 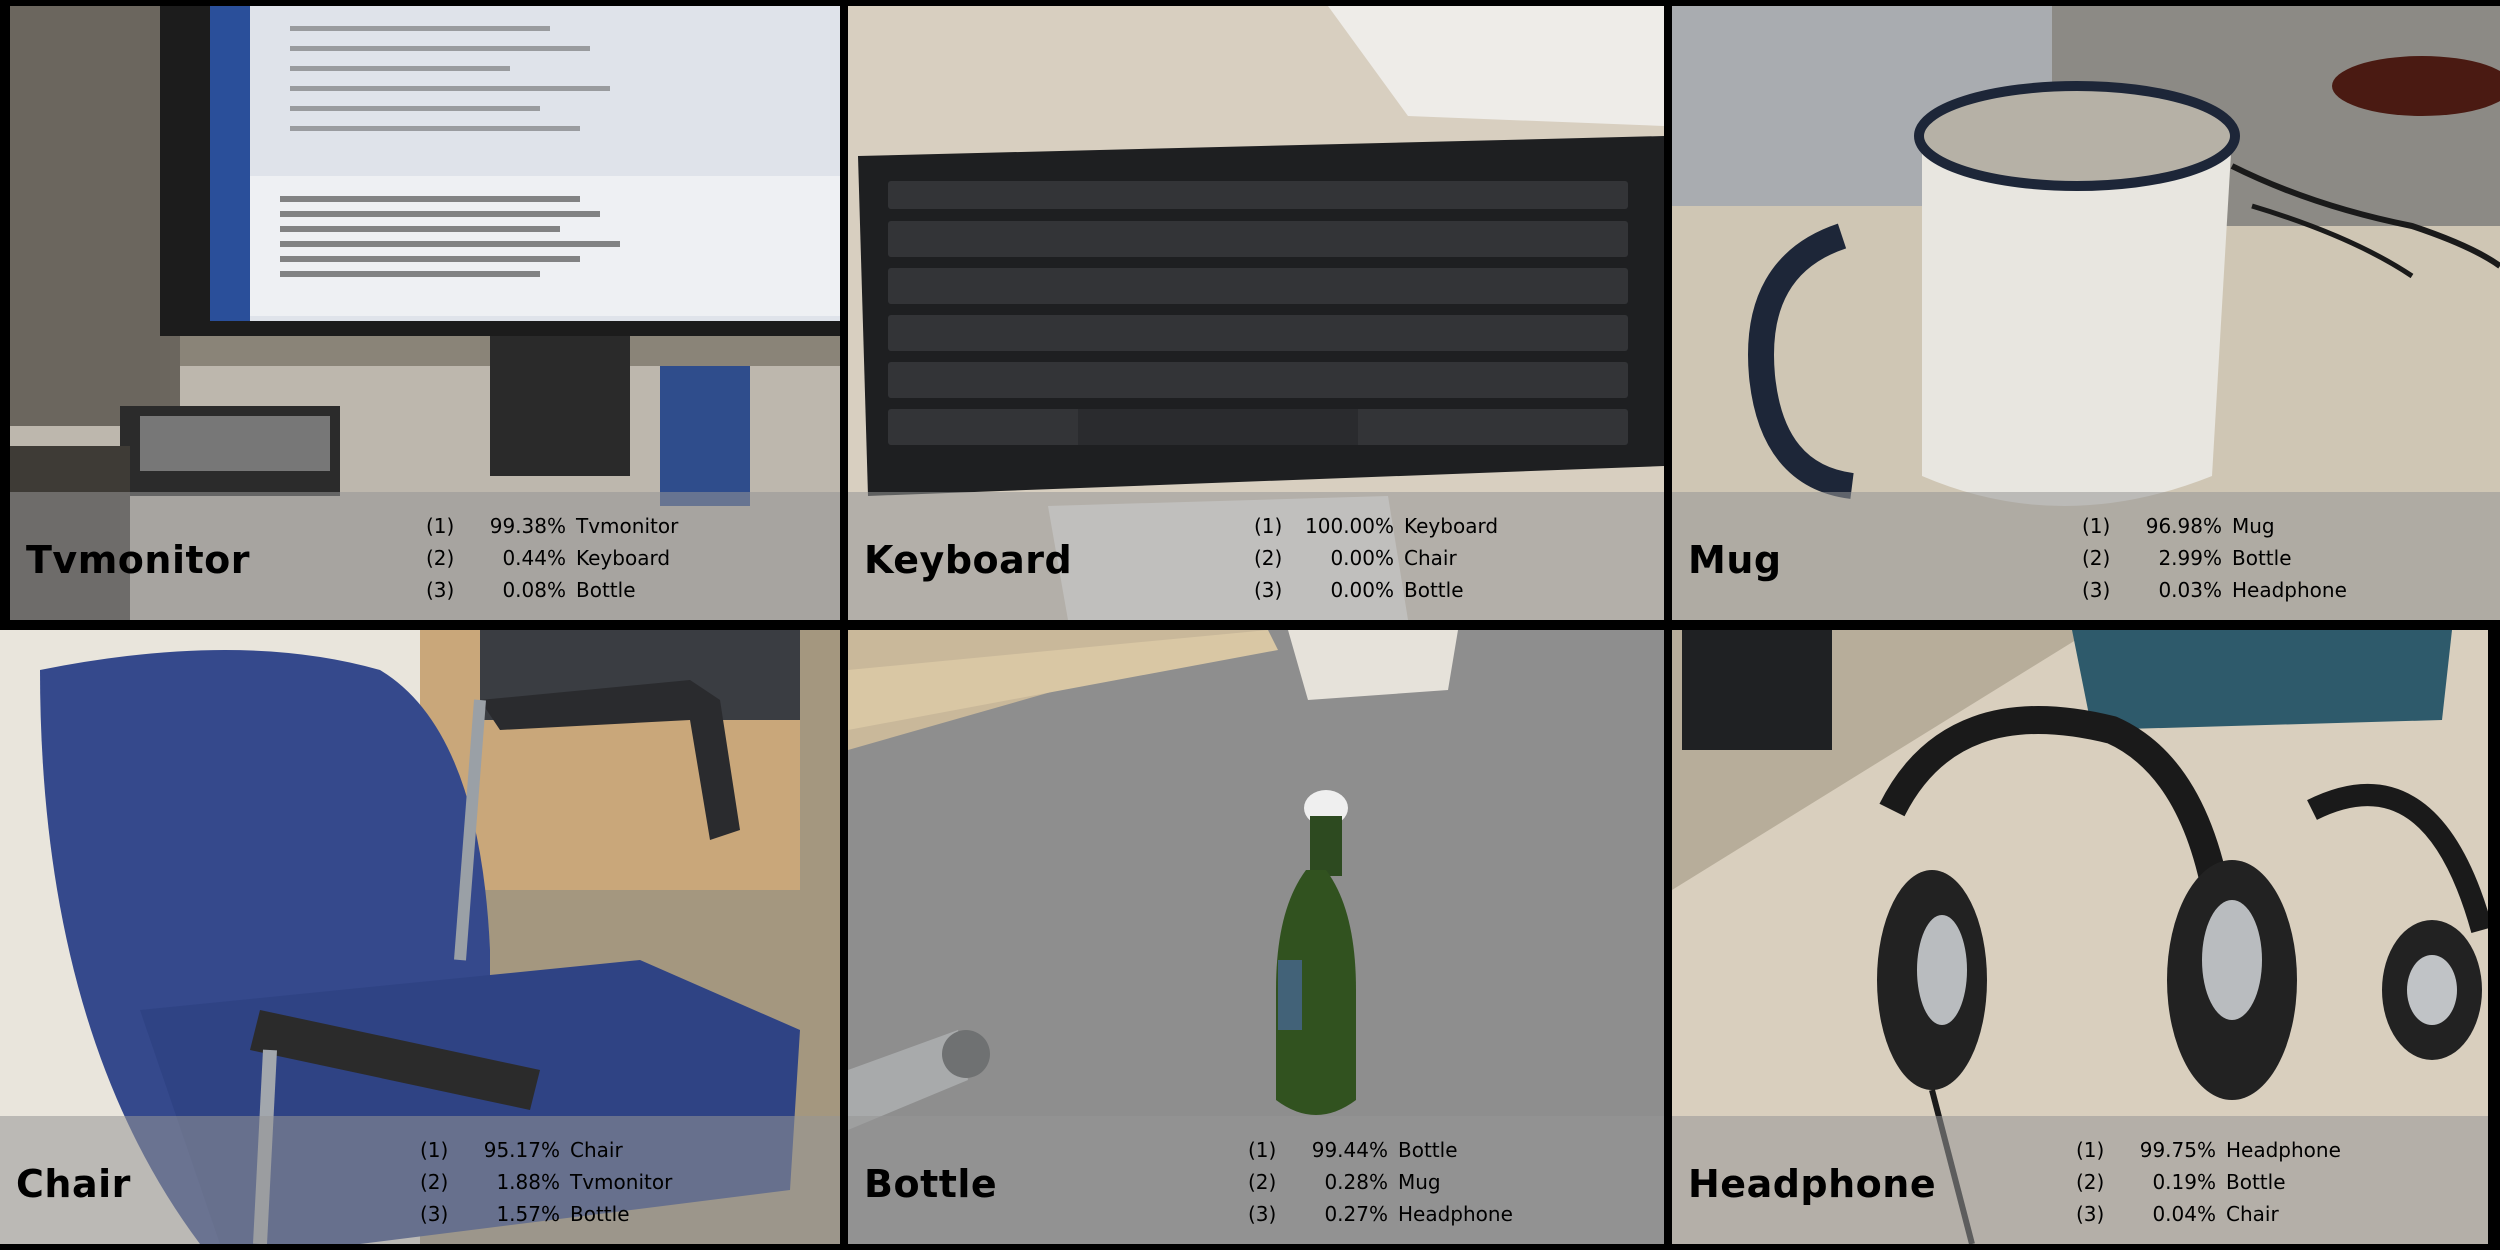 What do you see at coordinates (138, 560) in the screenshot?
I see `predicted-label: Tvmonitor` at bounding box center [138, 560].